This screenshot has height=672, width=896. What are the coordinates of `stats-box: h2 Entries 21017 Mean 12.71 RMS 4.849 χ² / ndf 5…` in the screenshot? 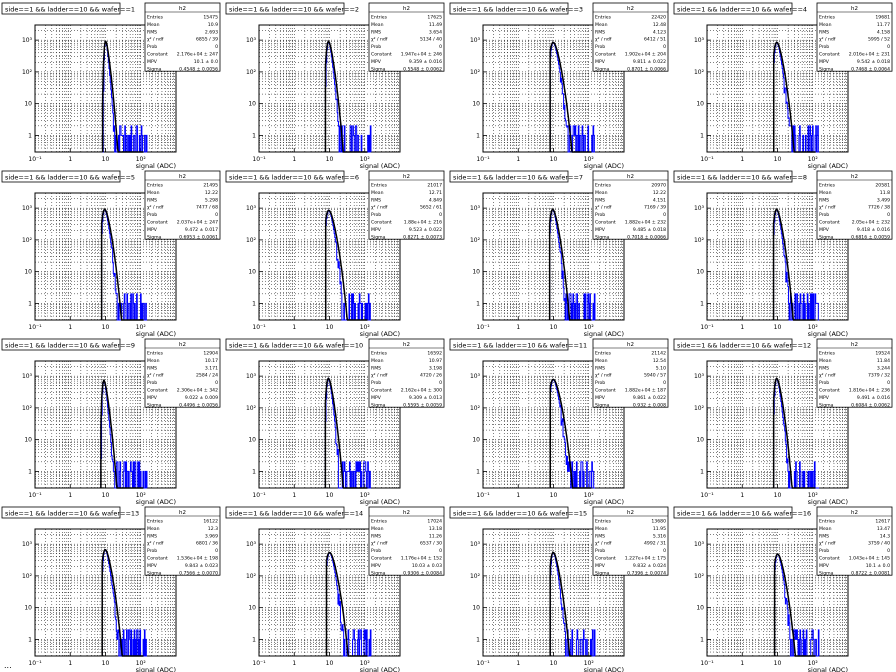 It's located at (406, 205).